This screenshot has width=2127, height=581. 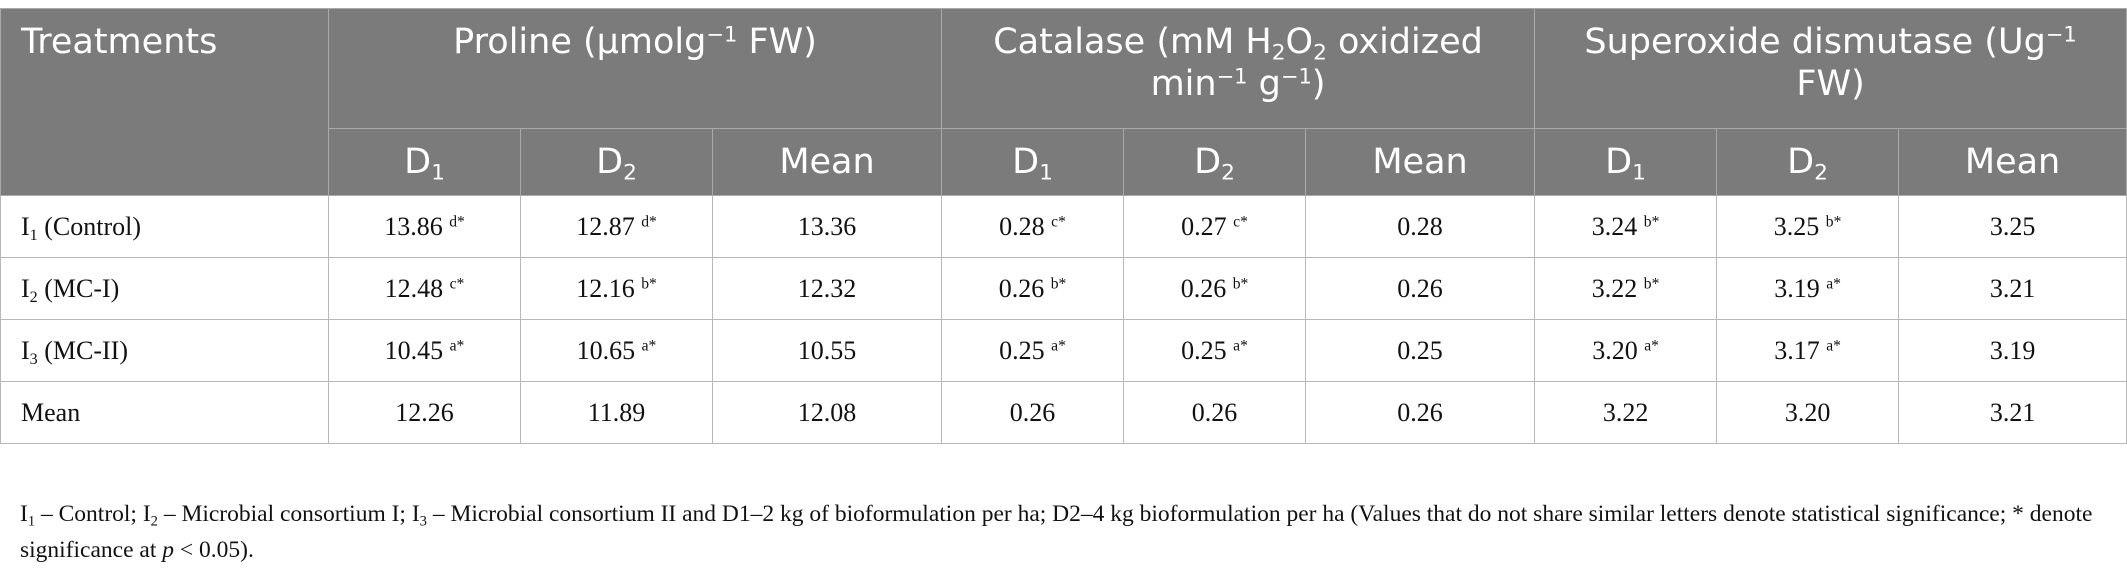 I want to click on table-cell: 3.20, so click(x=1808, y=412).